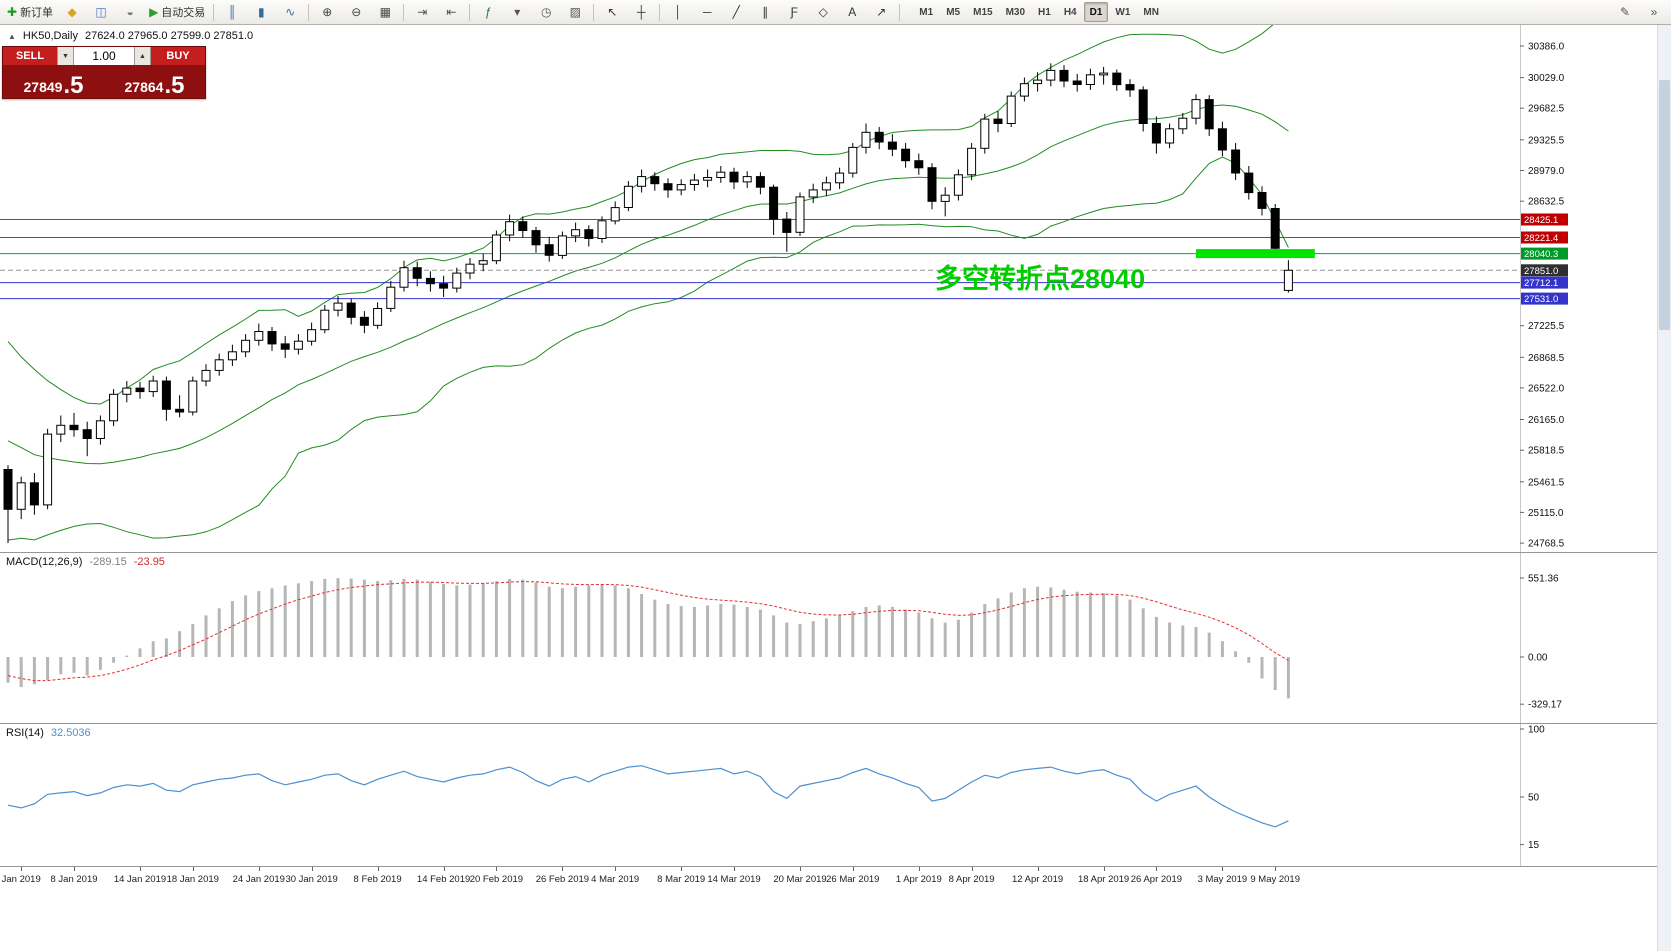 The image size is (1671, 951). I want to click on sell-button: SELL, so click(30, 56).